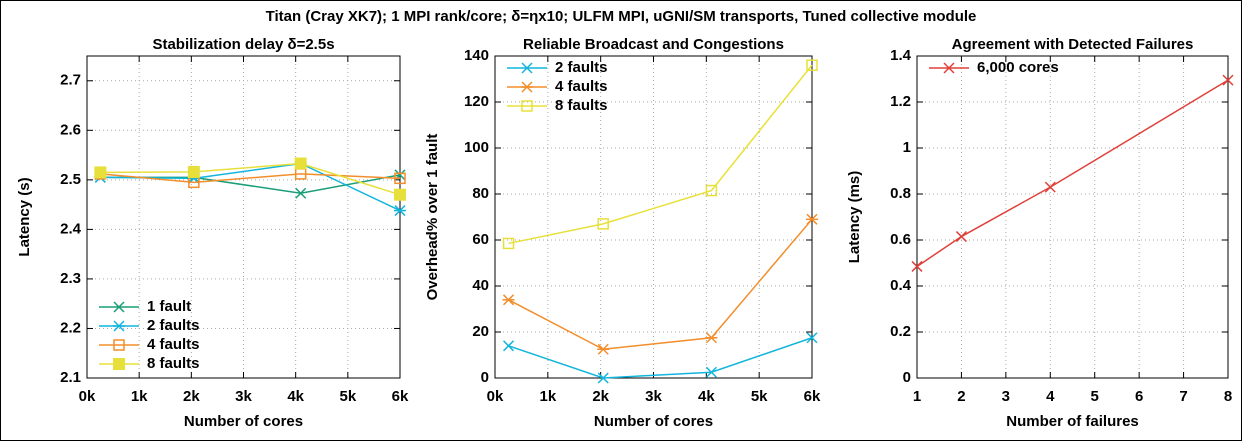 Image resolution: width=1242 pixels, height=441 pixels. What do you see at coordinates (480, 331) in the screenshot?
I see `y-tick-label: 20` at bounding box center [480, 331].